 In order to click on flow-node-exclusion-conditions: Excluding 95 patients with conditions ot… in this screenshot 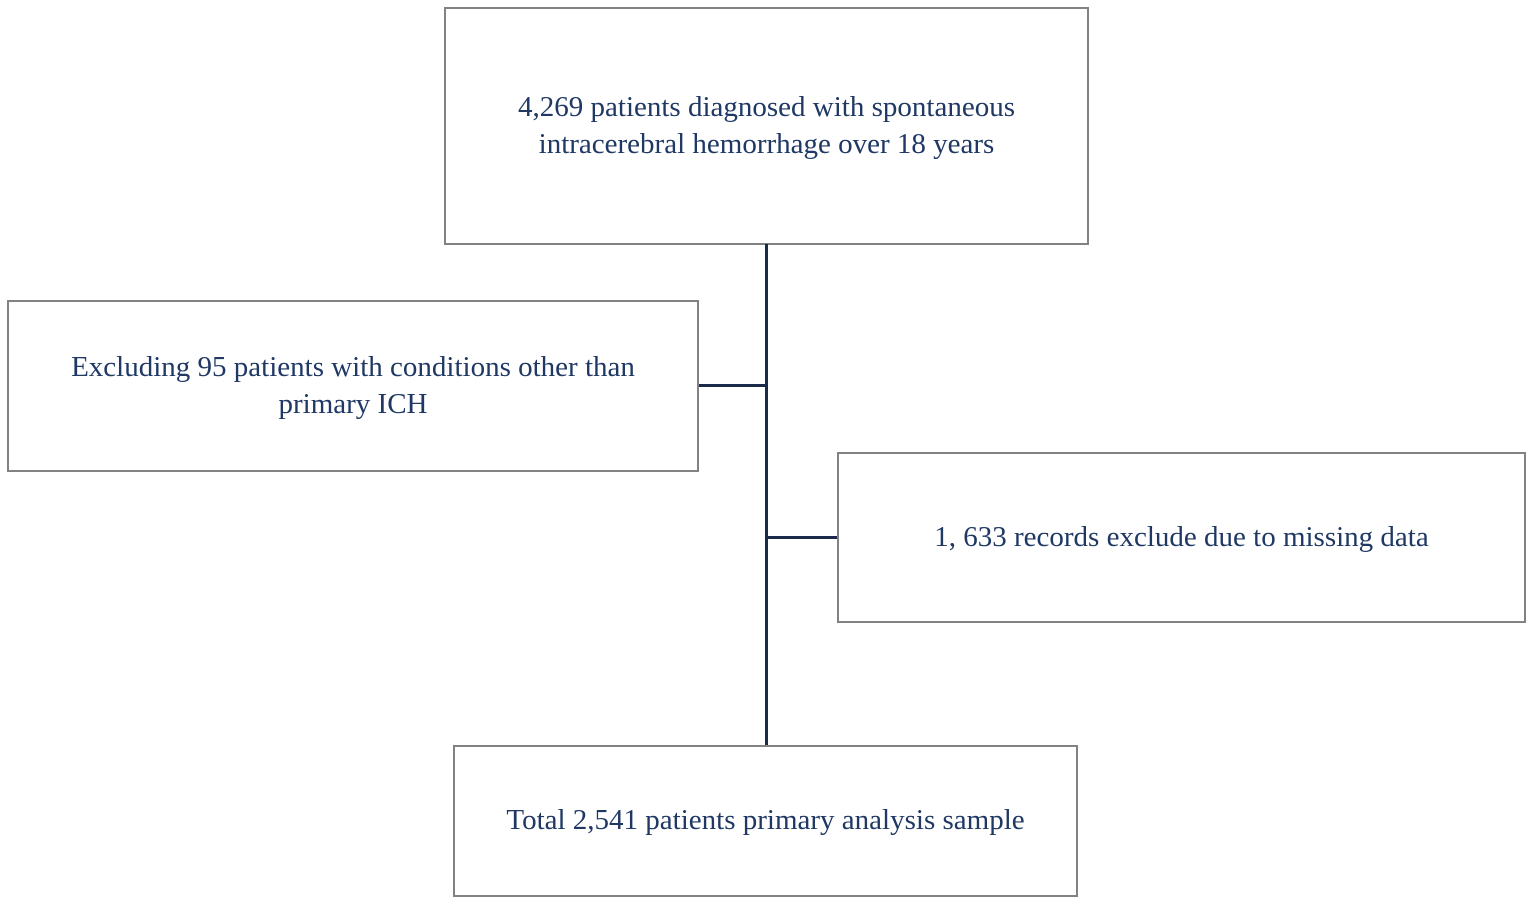, I will do `click(353, 386)`.